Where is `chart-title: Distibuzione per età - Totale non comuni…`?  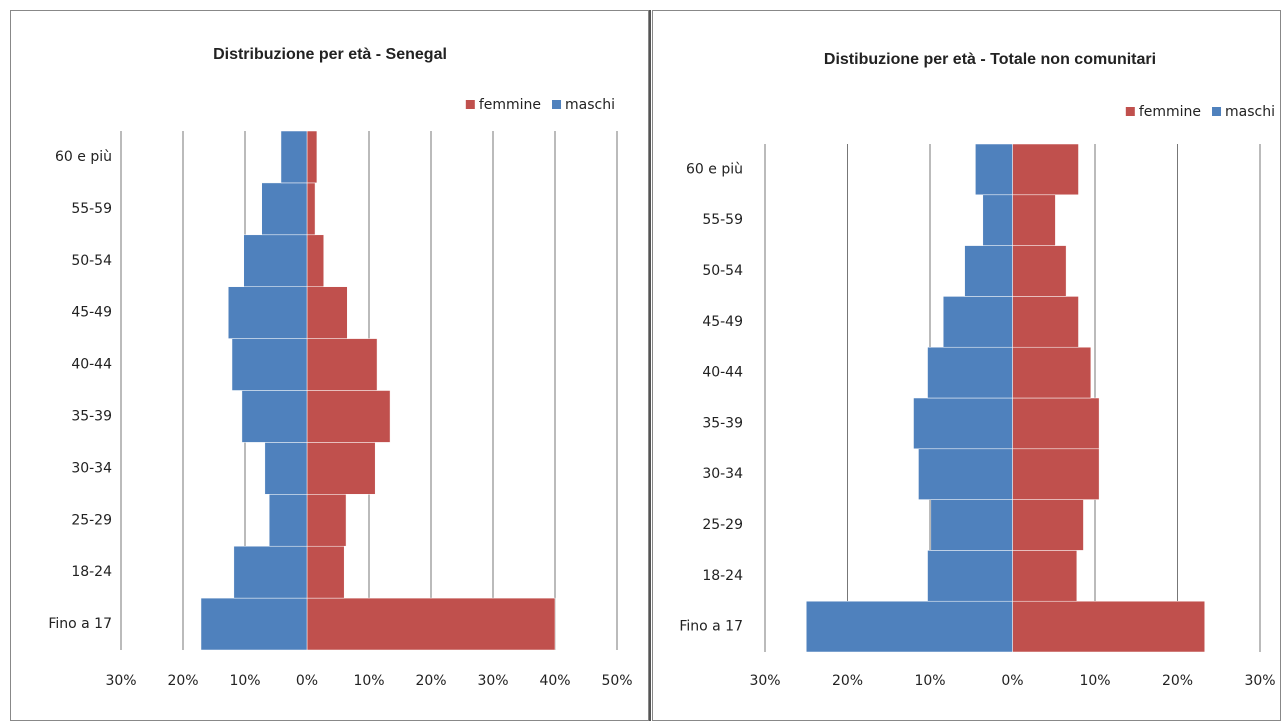 chart-title: Distibuzione per età - Totale non comuni… is located at coordinates (990, 59).